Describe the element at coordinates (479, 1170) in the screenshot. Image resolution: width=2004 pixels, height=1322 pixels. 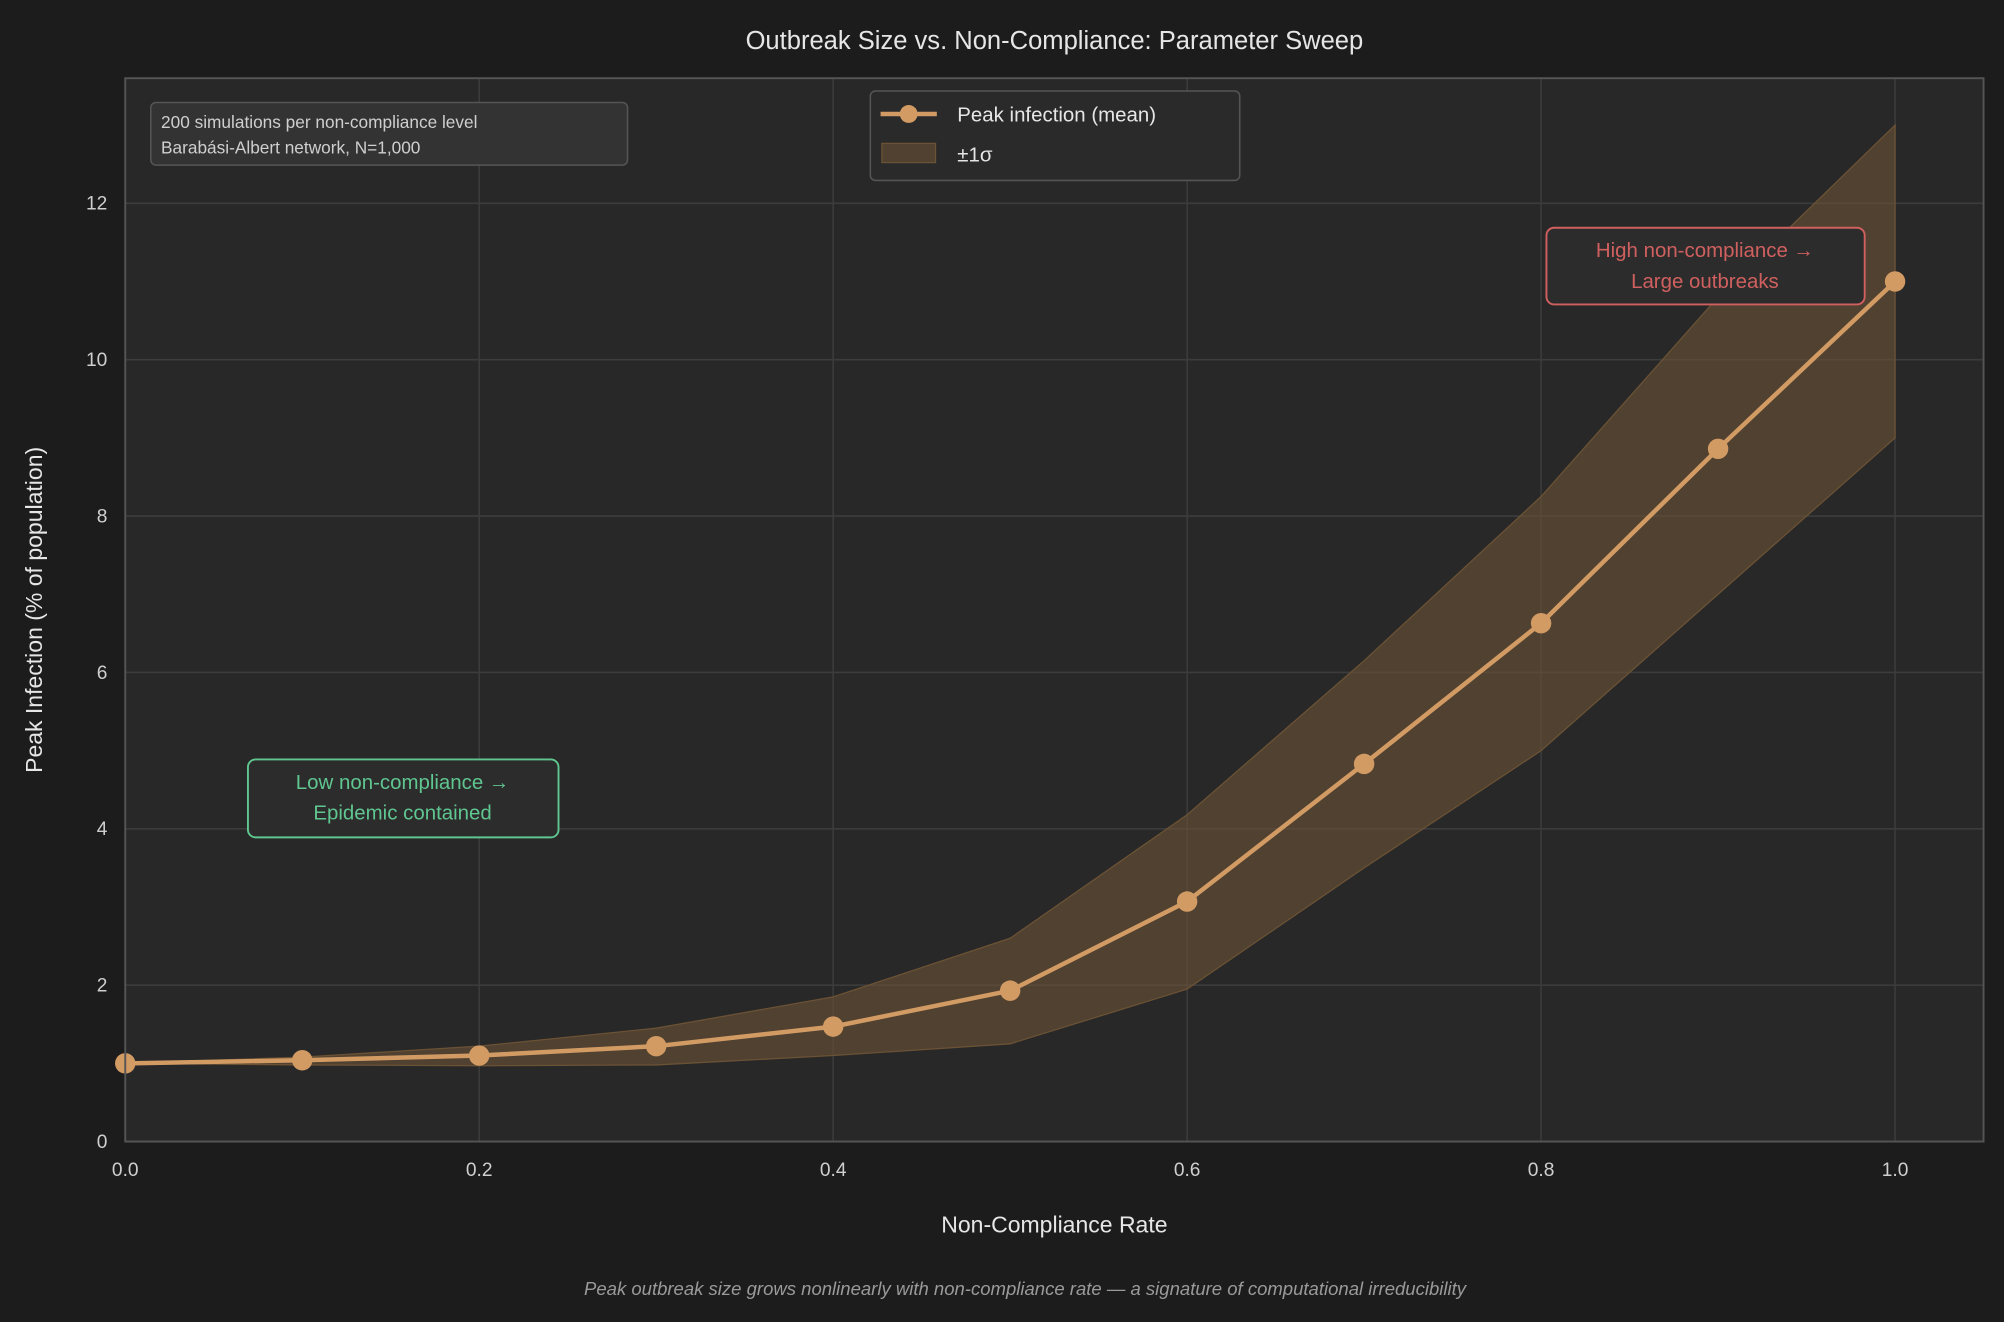
I see `x-tick-label: 0.2` at that location.